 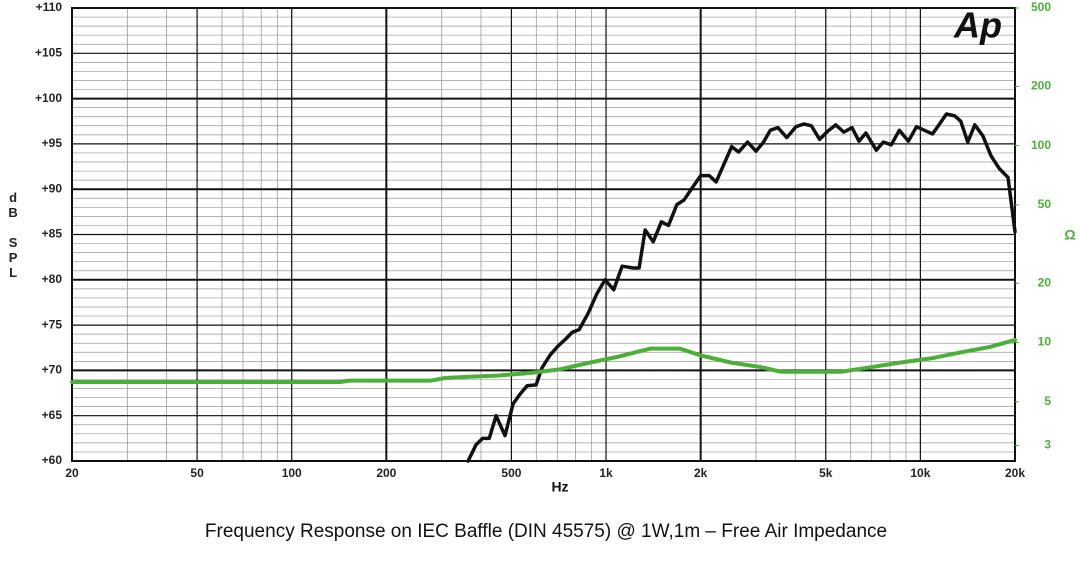 What do you see at coordinates (1041, 145) in the screenshot?
I see `y2-tick-label: 100` at bounding box center [1041, 145].